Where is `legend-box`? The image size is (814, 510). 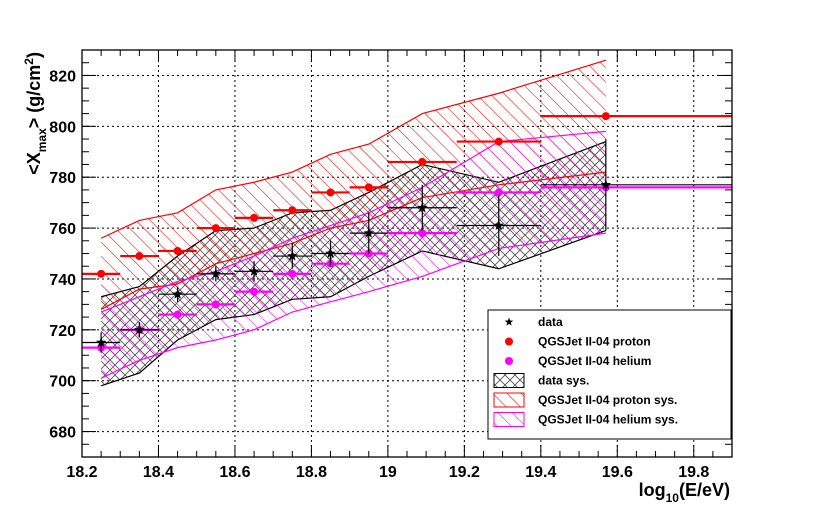 legend-box is located at coordinates (609, 374).